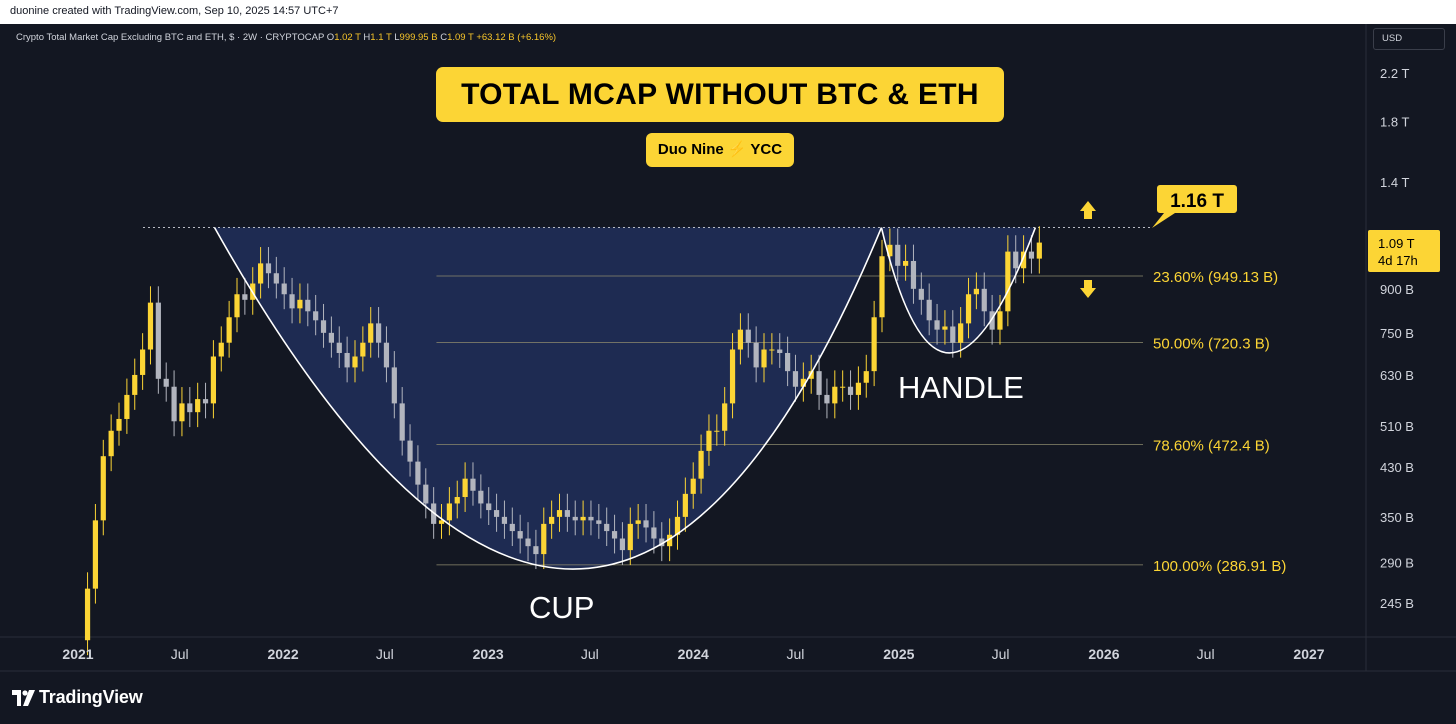  What do you see at coordinates (1397, 426) in the screenshot?
I see `y-tick-label: 510 B` at bounding box center [1397, 426].